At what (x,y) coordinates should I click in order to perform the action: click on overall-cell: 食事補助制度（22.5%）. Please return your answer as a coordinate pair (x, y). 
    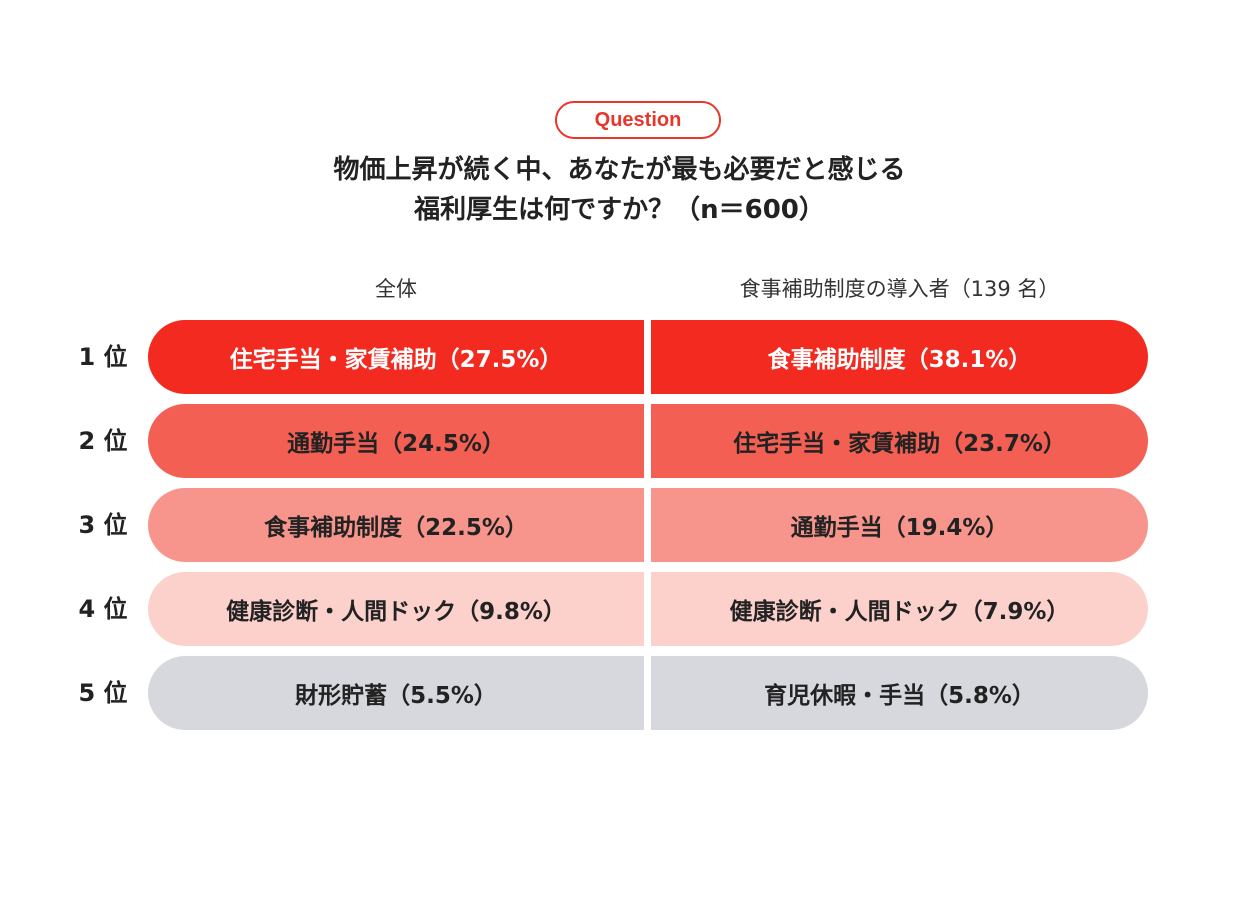
    Looking at the image, I should click on (396, 525).